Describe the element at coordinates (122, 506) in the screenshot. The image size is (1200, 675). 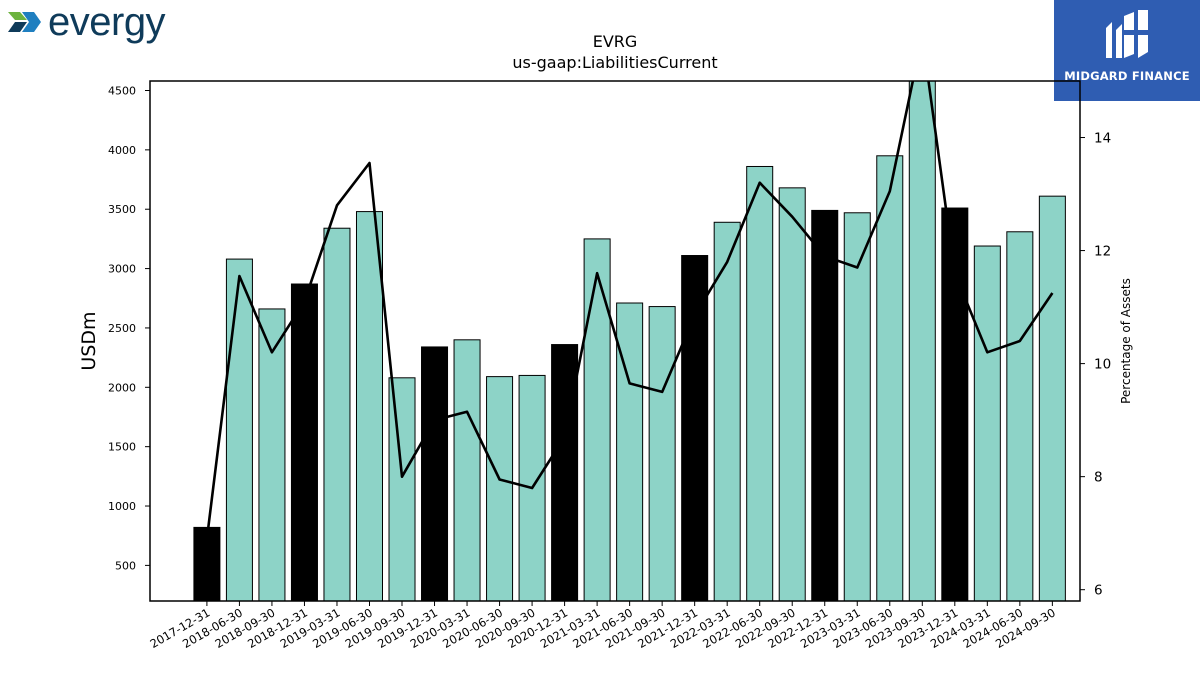
I see `y-tick-label: 1000` at that location.